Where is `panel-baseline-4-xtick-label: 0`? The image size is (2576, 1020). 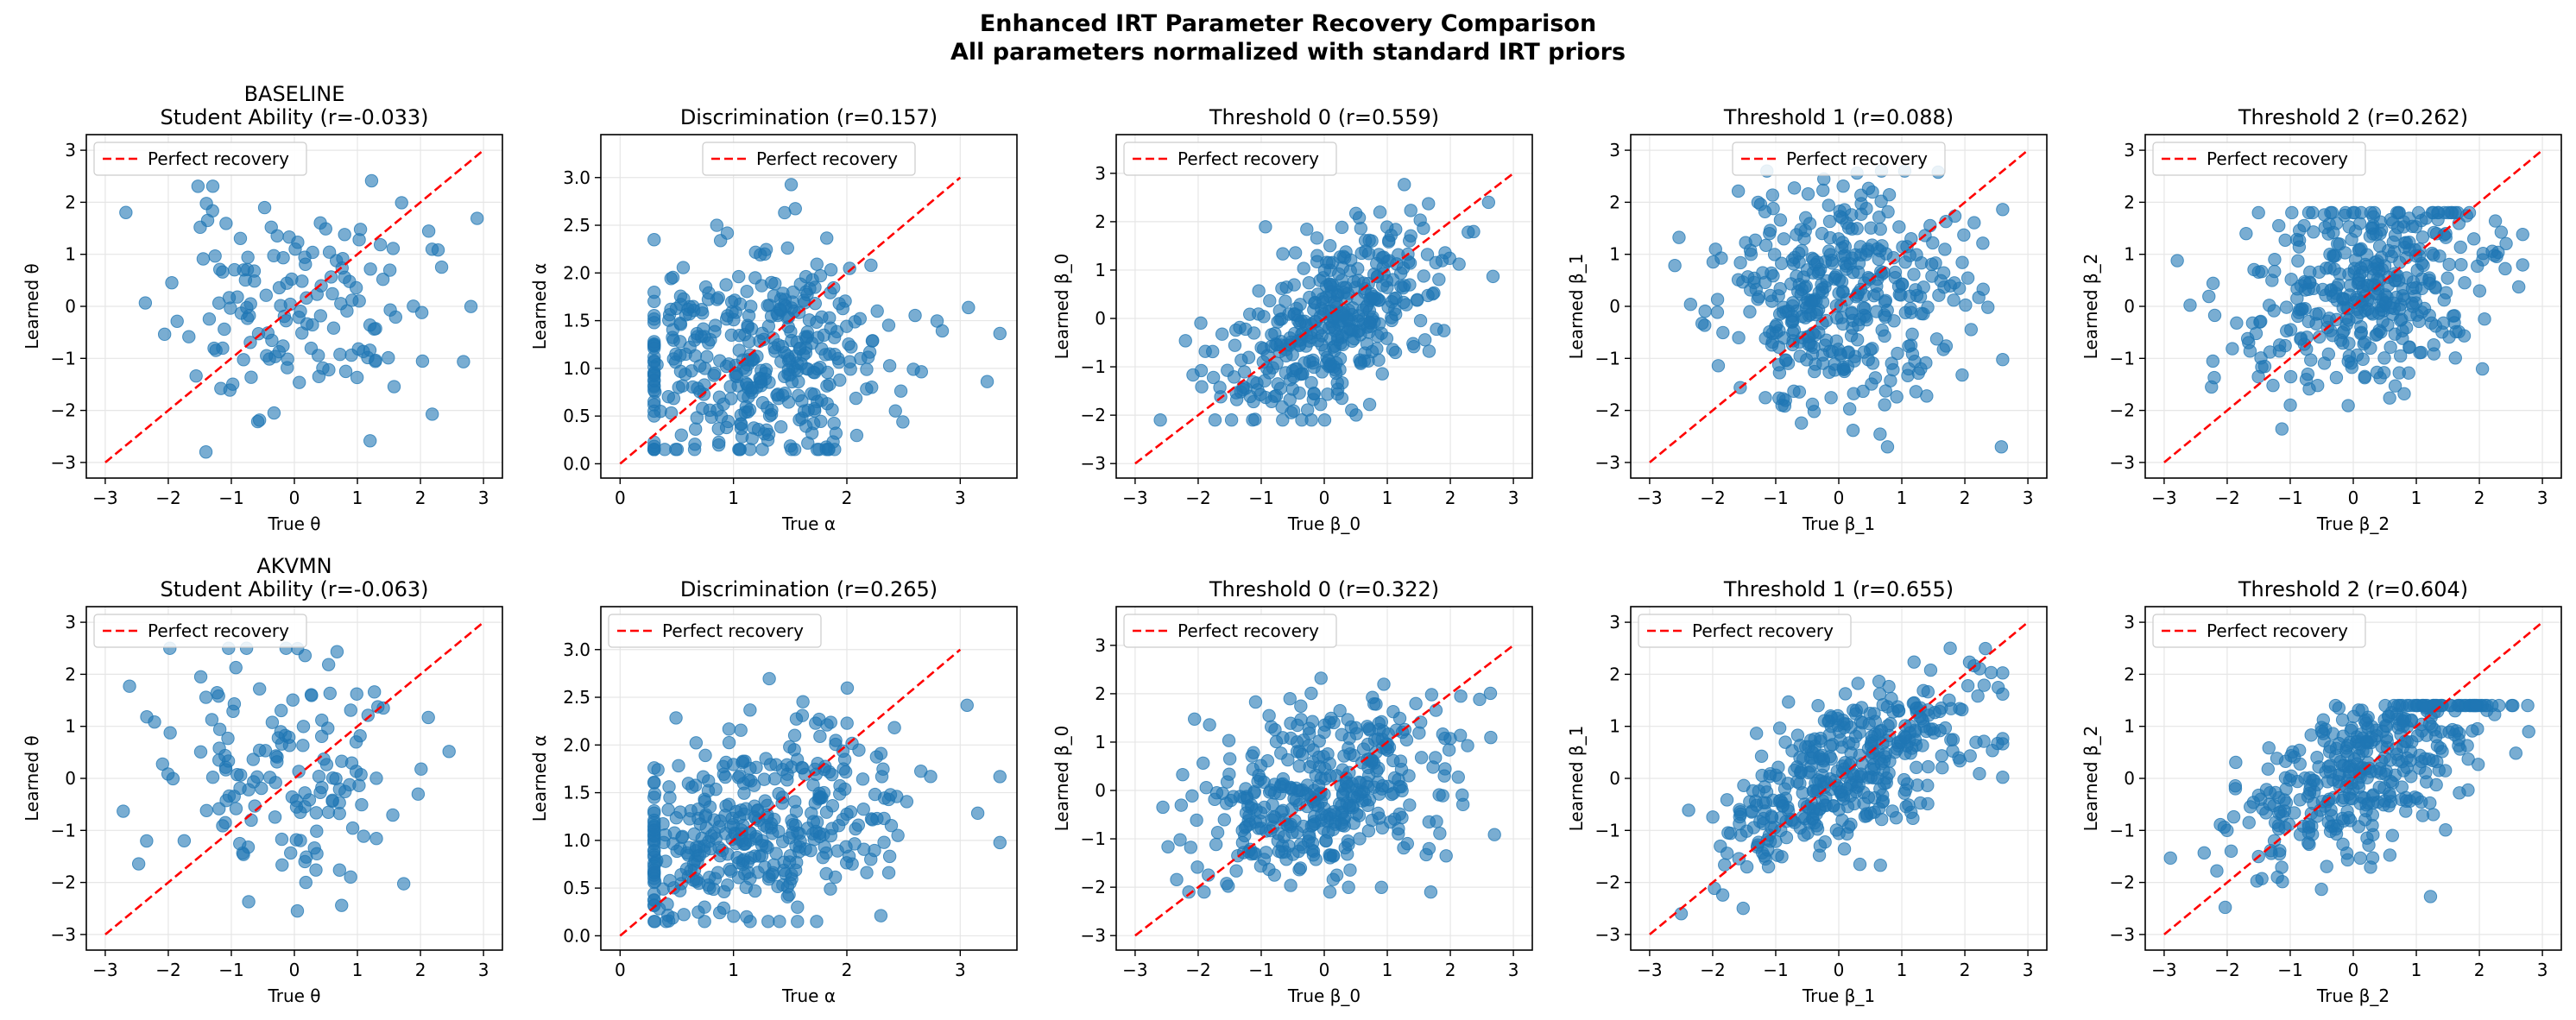 panel-baseline-4-xtick-label: 0 is located at coordinates (1839, 498).